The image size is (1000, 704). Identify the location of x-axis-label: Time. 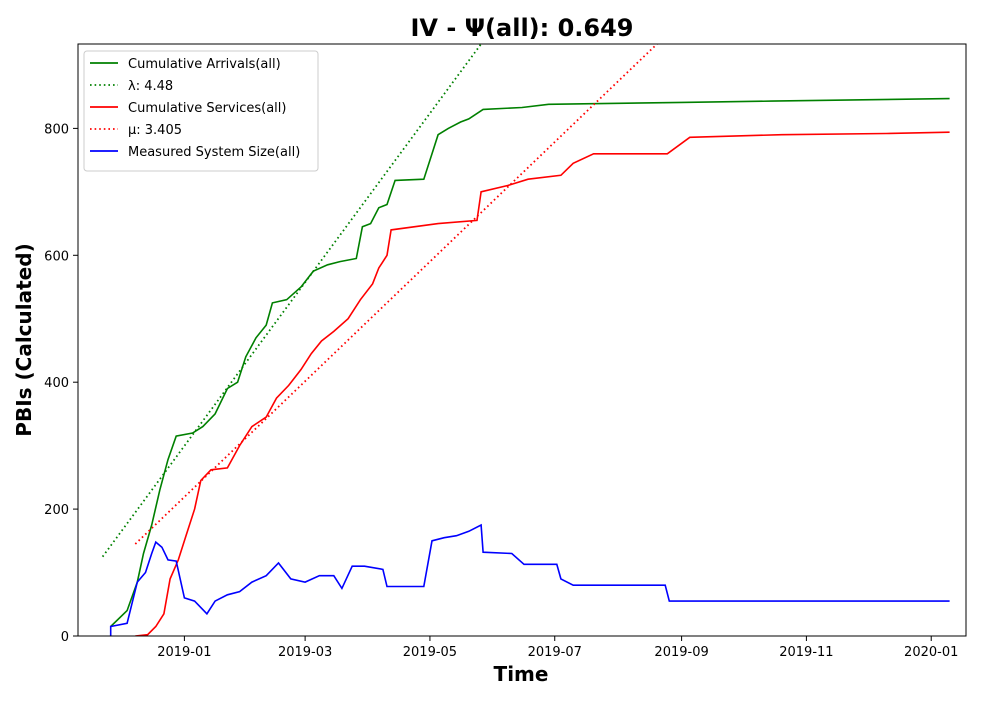
(521, 674).